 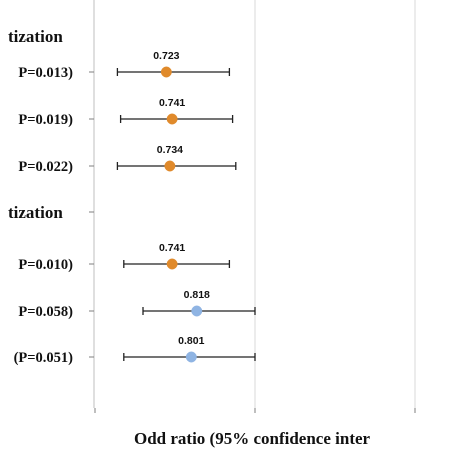 I want to click on row-label-0: P=0.013), so click(x=45, y=73).